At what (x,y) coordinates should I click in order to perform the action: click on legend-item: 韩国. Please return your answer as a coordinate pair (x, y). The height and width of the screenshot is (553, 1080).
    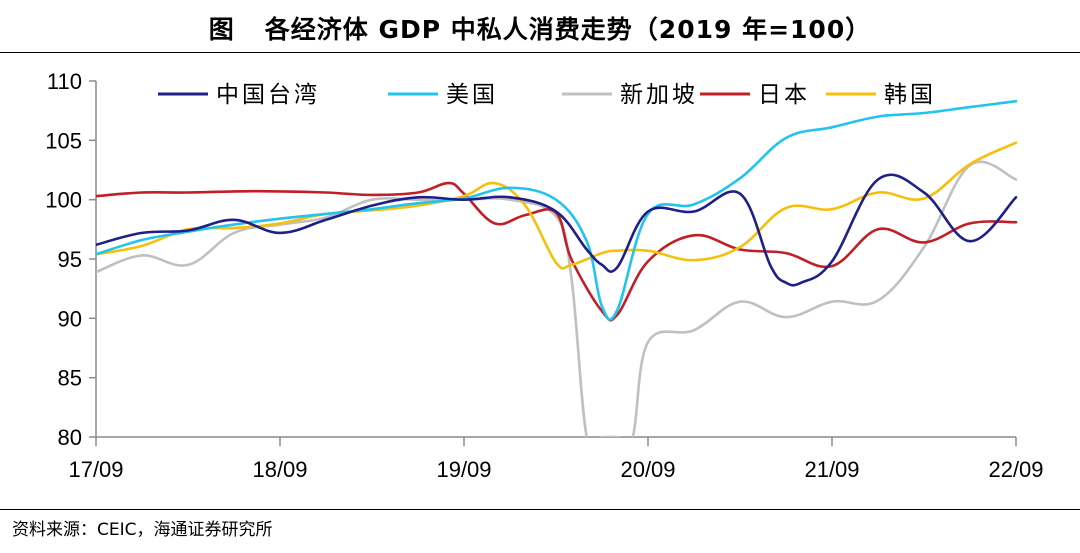
    Looking at the image, I should click on (881, 95).